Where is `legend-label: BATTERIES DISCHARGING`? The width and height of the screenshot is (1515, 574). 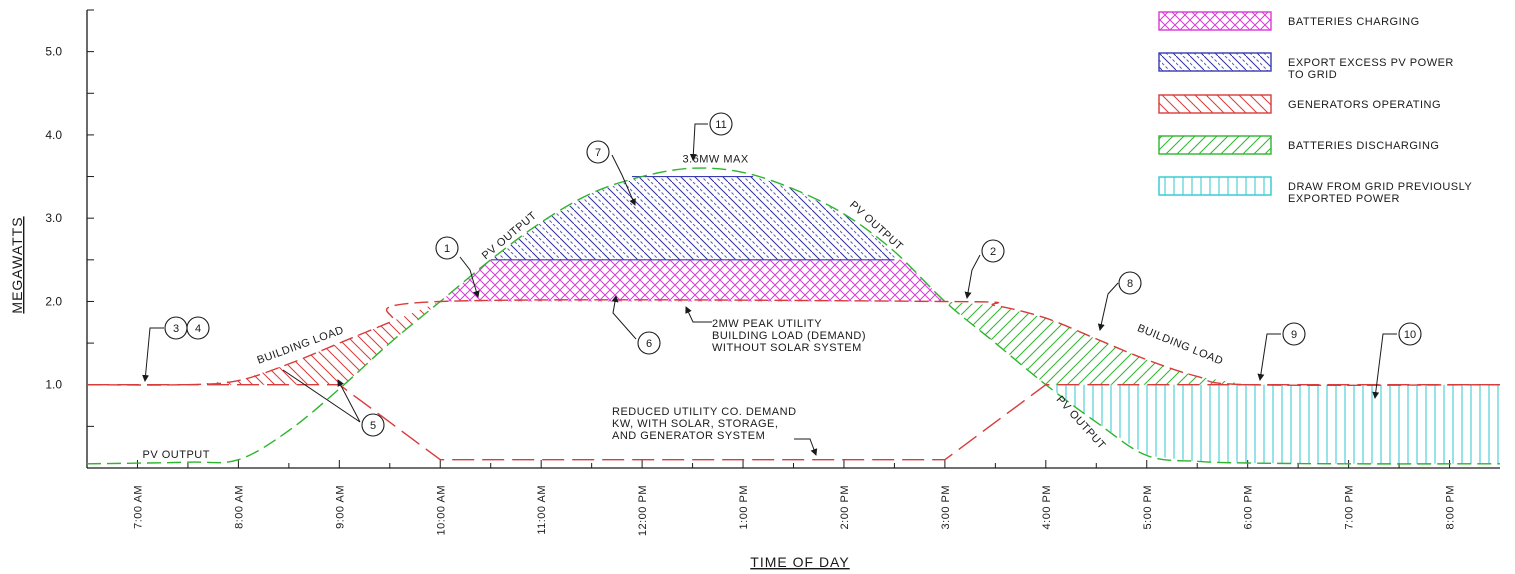
legend-label: BATTERIES DISCHARGING is located at coordinates (1363, 146).